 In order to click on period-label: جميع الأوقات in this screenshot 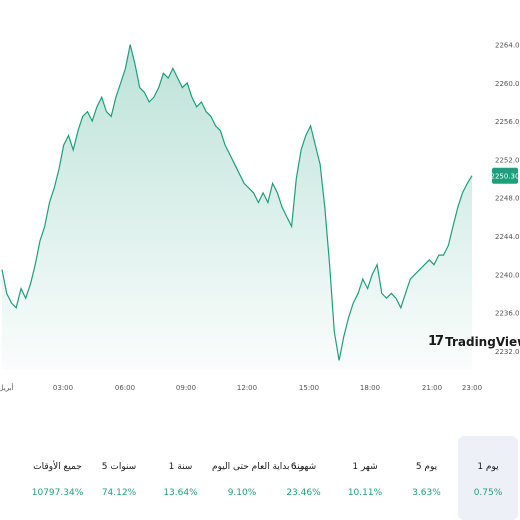, I will do `click(57, 467)`.